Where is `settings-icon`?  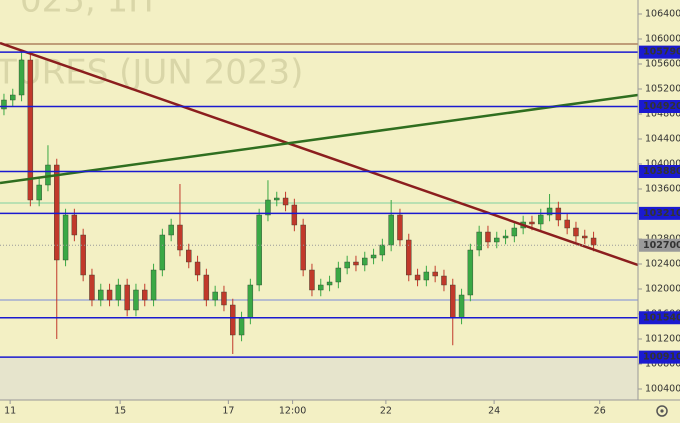 settings-icon is located at coordinates (662, 411).